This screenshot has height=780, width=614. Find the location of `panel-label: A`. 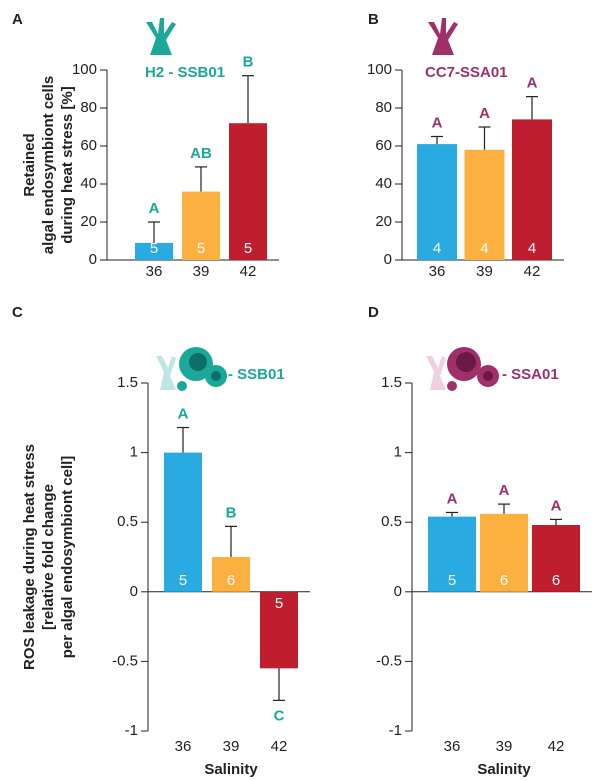

panel-label: A is located at coordinates (17, 19).